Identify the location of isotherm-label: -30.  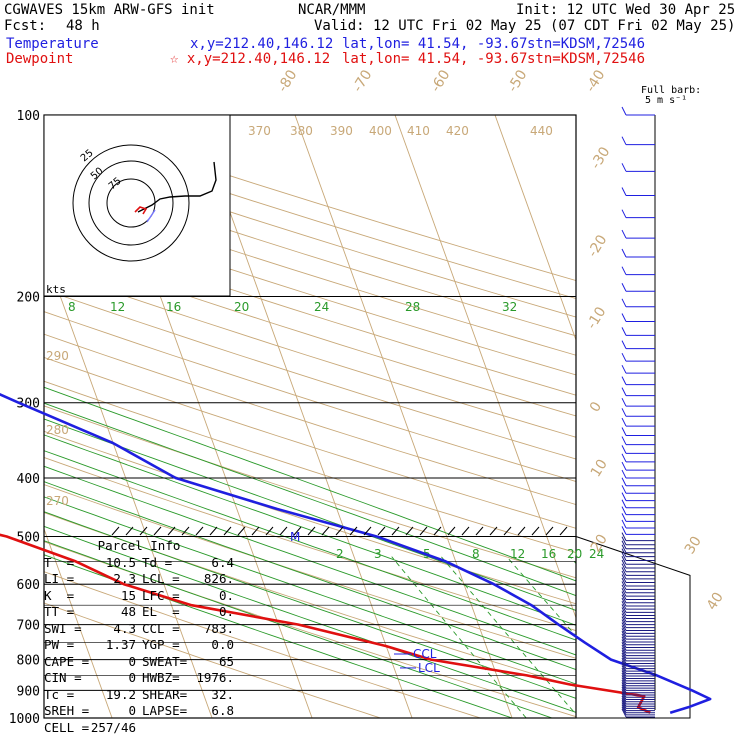
(601, 158).